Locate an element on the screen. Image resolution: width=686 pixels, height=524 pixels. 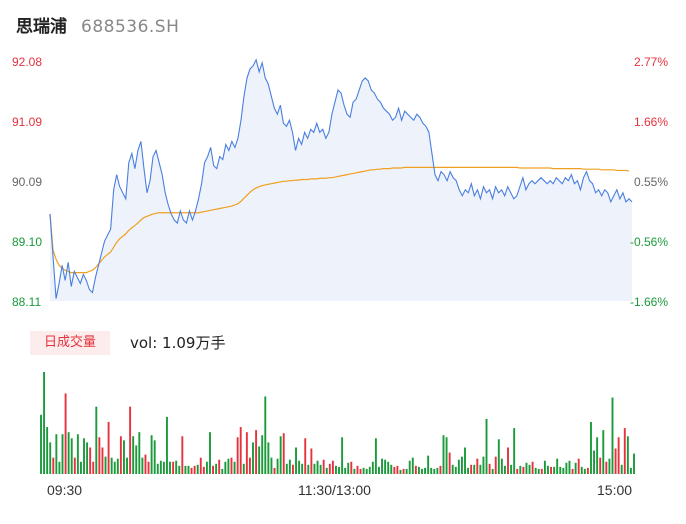
y-right-tick-0: 2.77% is located at coordinates (650, 62).